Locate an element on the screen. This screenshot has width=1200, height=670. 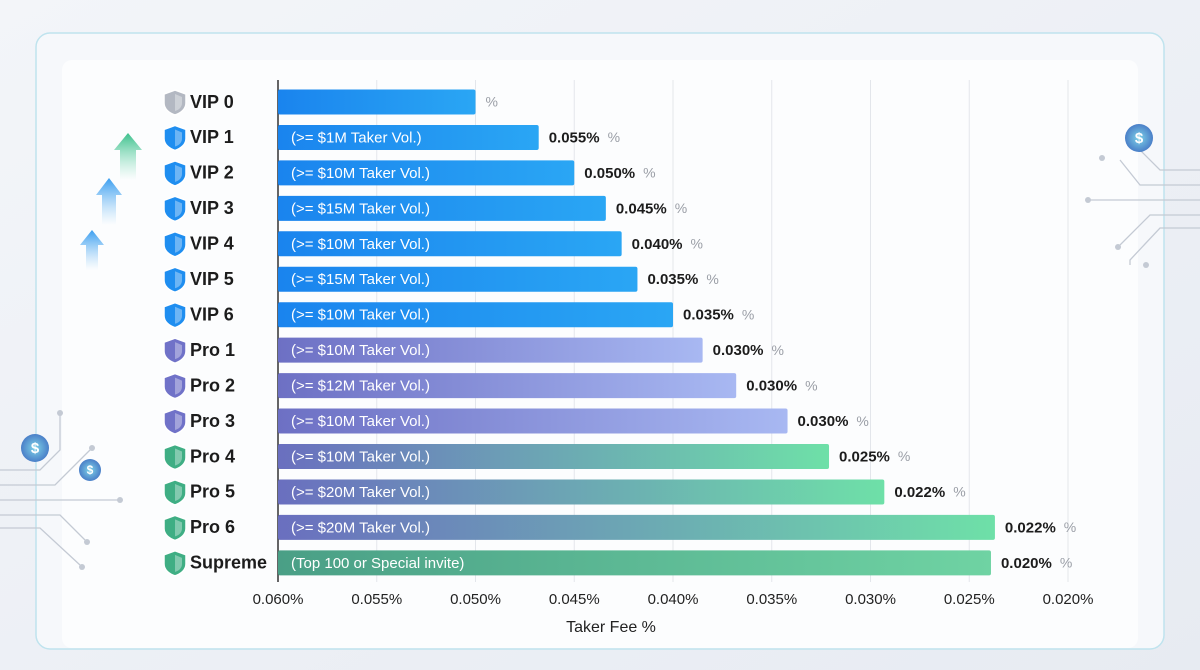
category-label: VIP 4 is located at coordinates (212, 244).